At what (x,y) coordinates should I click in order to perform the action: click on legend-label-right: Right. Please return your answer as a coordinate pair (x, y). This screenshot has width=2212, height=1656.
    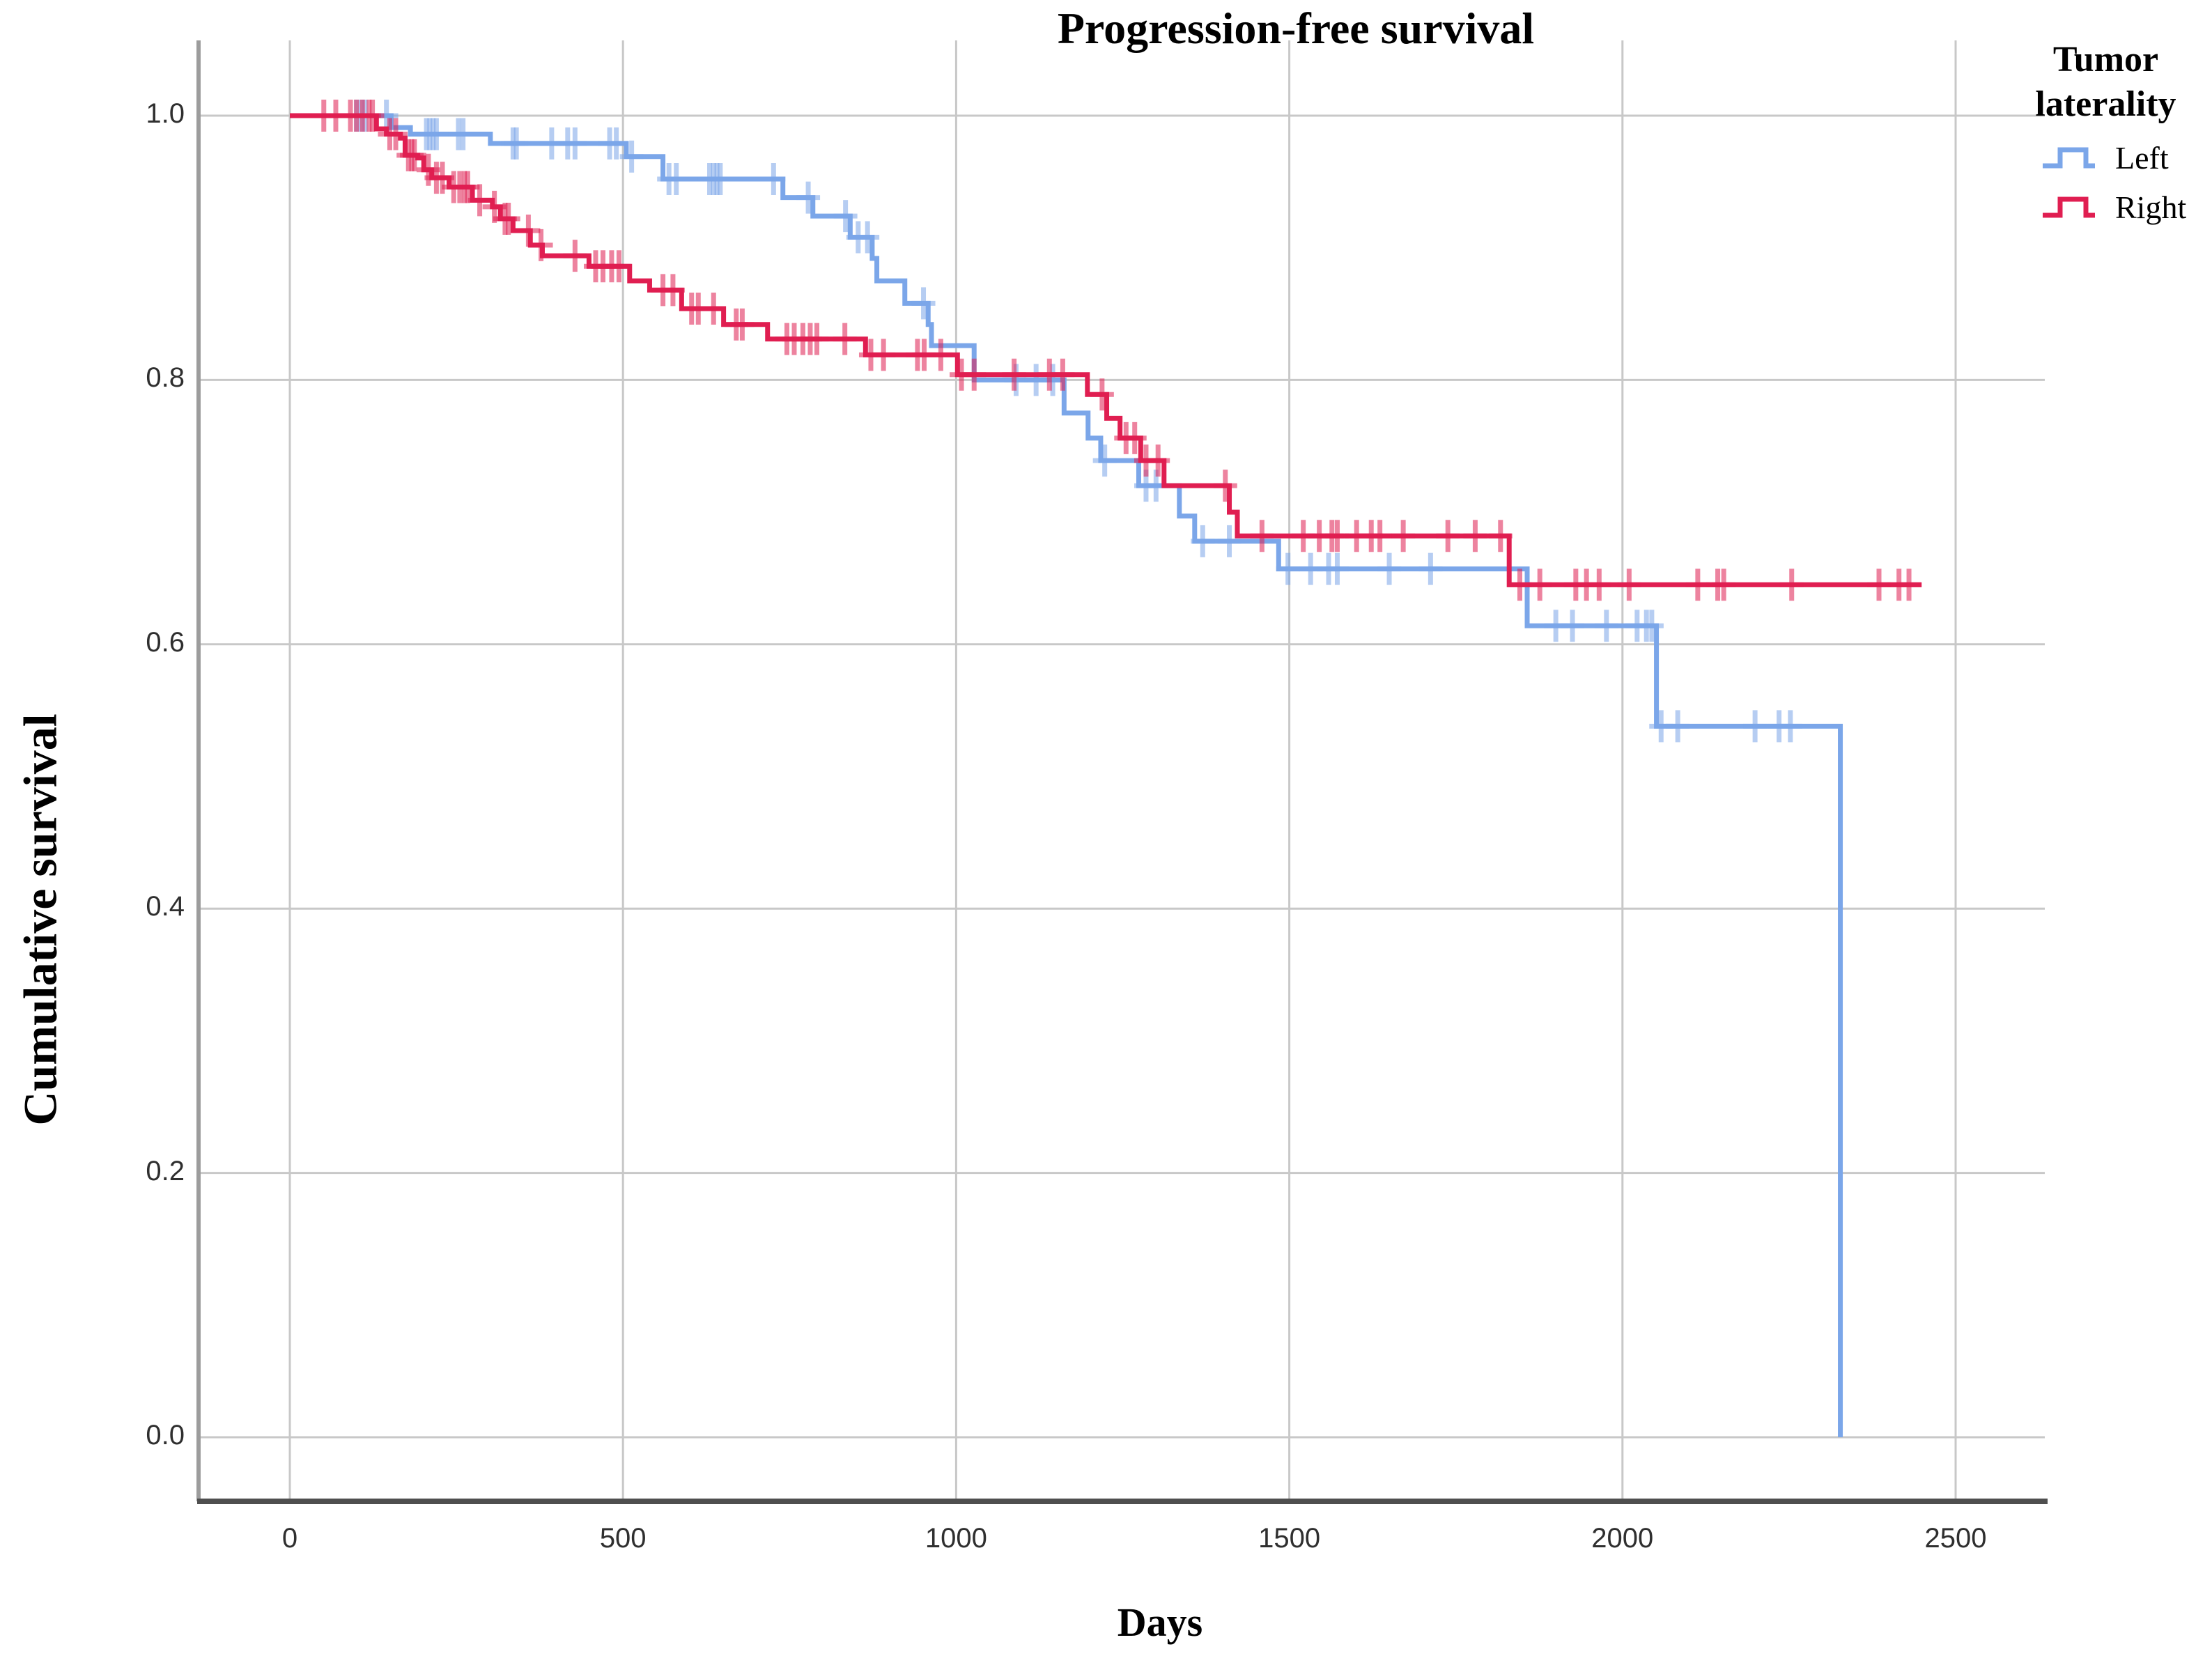
    Looking at the image, I should click on (2151, 207).